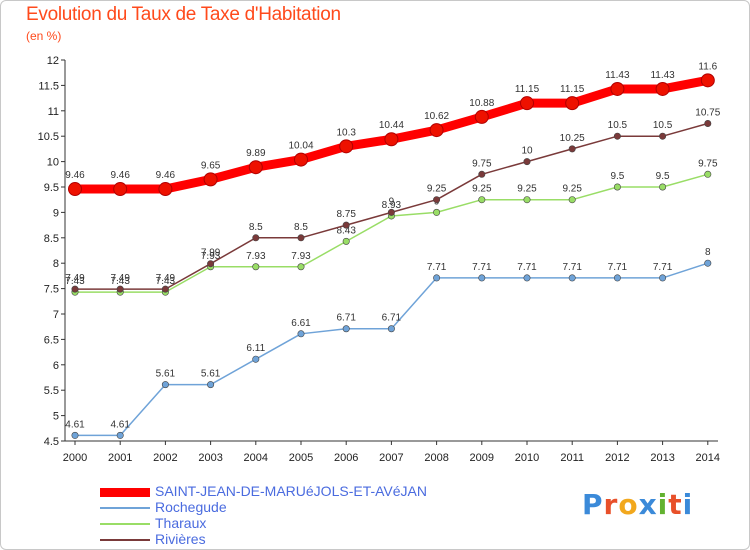 The width and height of the screenshot is (750, 550). I want to click on data-label: 11.43, so click(662, 75).